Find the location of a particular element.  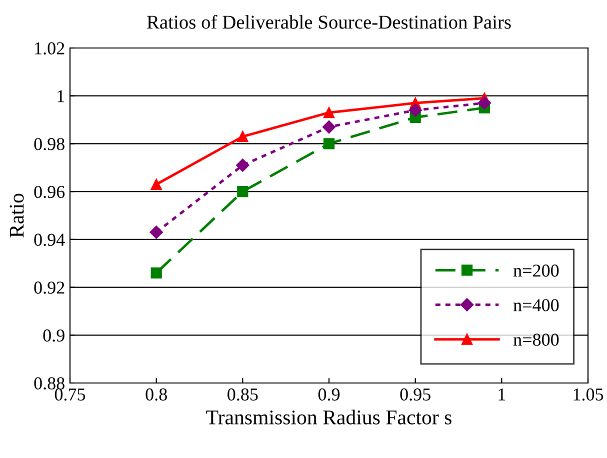

y-tick-label: 0.88 is located at coordinates (49, 383).